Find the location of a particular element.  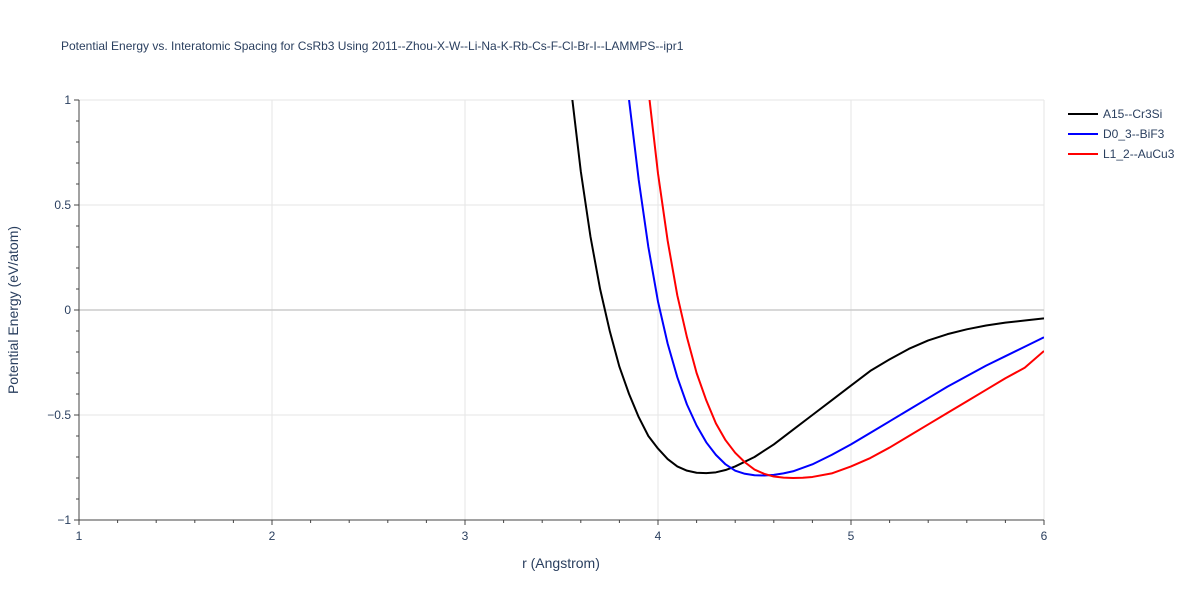

legend-item: D0_3--BiF3 is located at coordinates (1116, 134).